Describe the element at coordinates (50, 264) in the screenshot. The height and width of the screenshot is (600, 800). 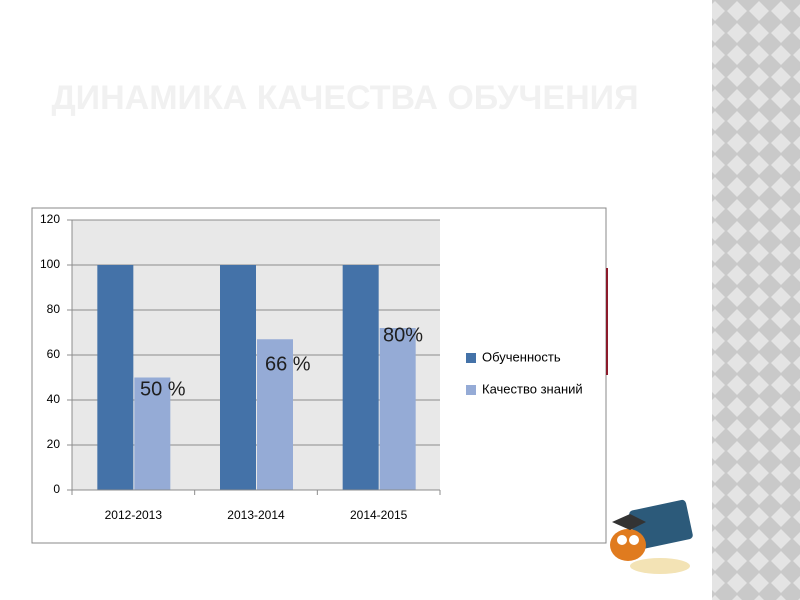
I see `y-tick-label: 100` at that location.